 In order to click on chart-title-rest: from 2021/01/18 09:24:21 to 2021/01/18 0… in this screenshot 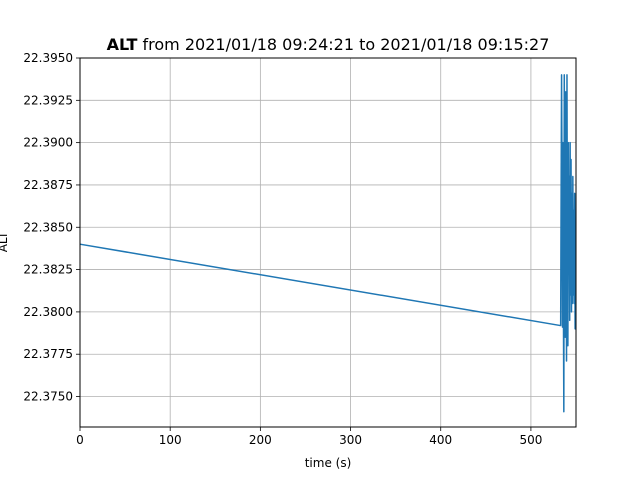, I will do `click(343, 44)`.